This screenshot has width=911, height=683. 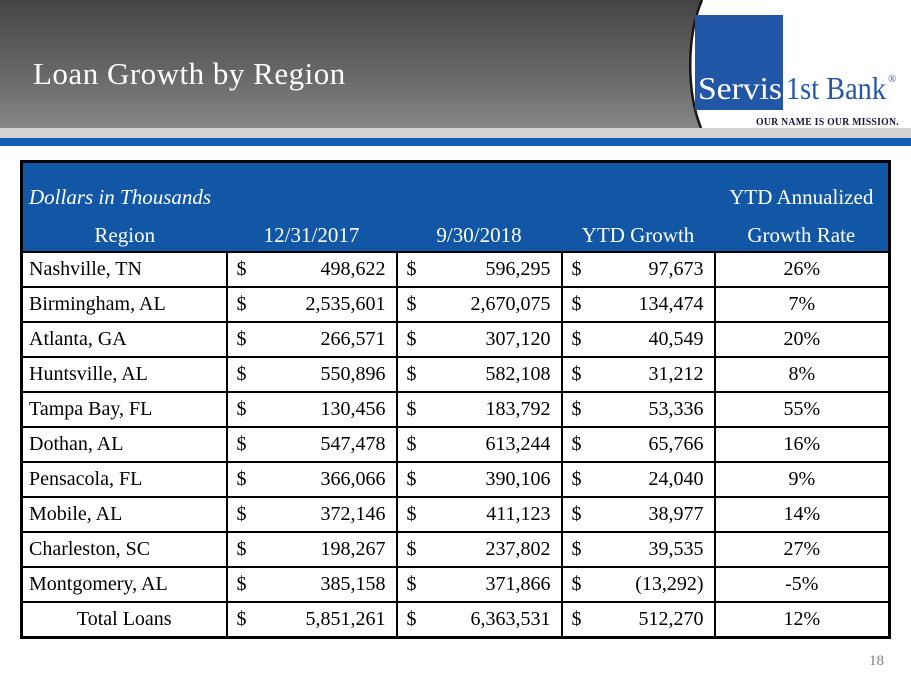 What do you see at coordinates (124, 232) in the screenshot?
I see `column-header-region: Region` at bounding box center [124, 232].